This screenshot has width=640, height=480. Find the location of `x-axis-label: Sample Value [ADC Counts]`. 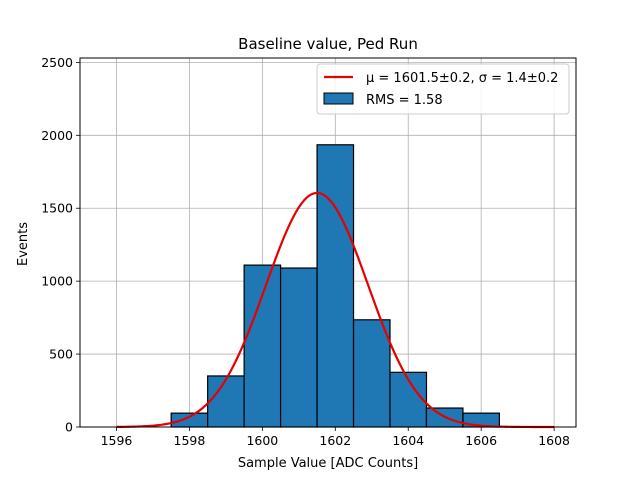

x-axis-label: Sample Value [ADC Counts] is located at coordinates (328, 463).